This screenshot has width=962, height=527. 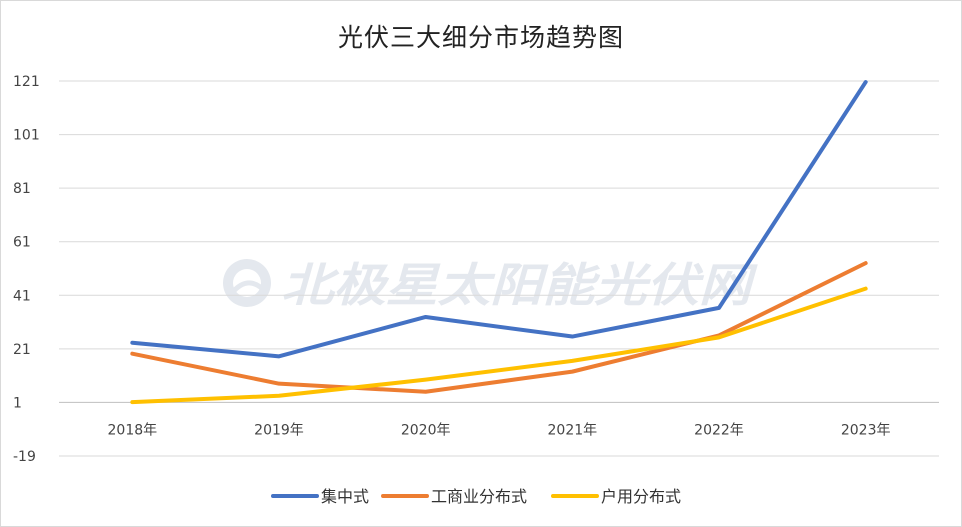 What do you see at coordinates (641, 496) in the screenshot?
I see `legend-label: 户用分布式` at bounding box center [641, 496].